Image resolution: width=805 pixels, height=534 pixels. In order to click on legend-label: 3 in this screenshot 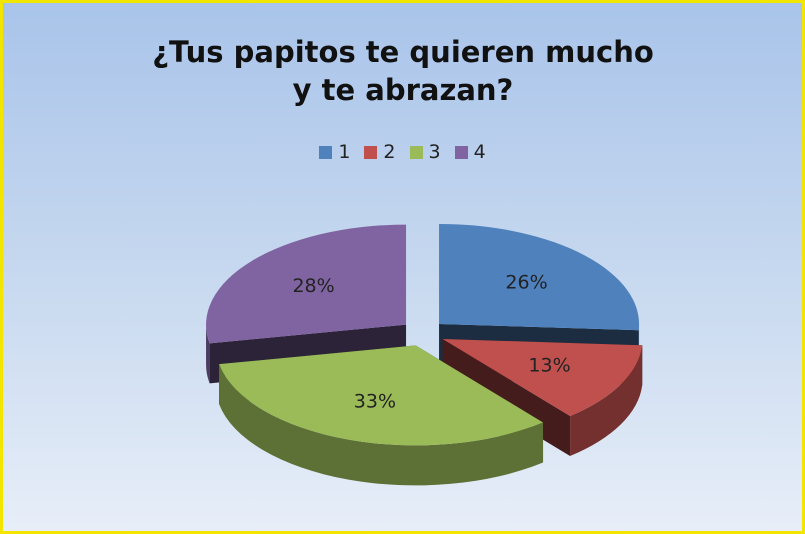, I will do `click(434, 152)`.